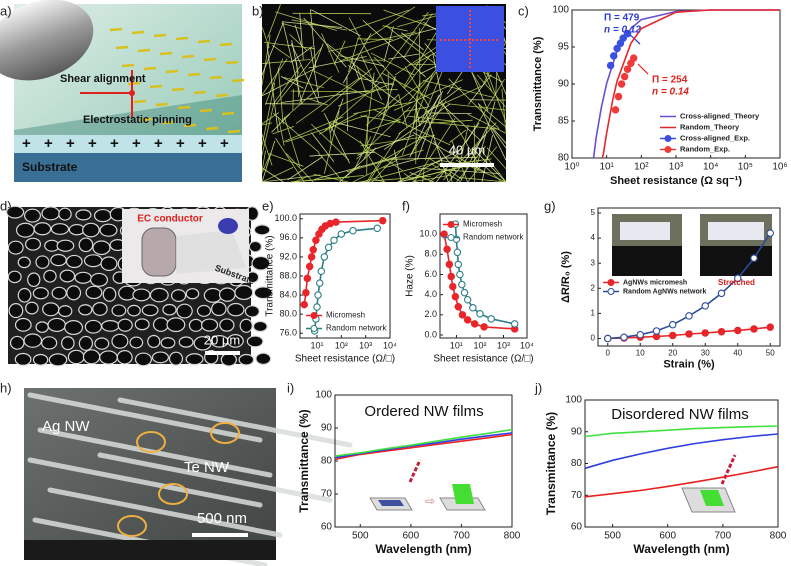  I want to click on y-tick-label: 4.0, so click(430, 294).